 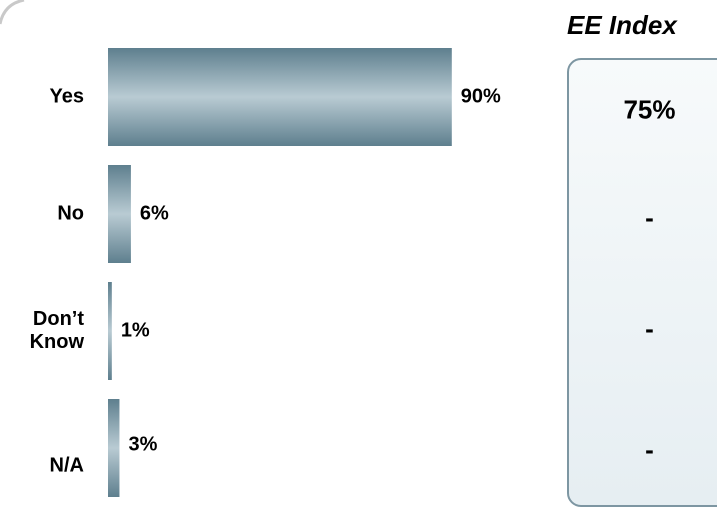 What do you see at coordinates (649, 449) in the screenshot?
I see `ee-index-value-3: -` at bounding box center [649, 449].